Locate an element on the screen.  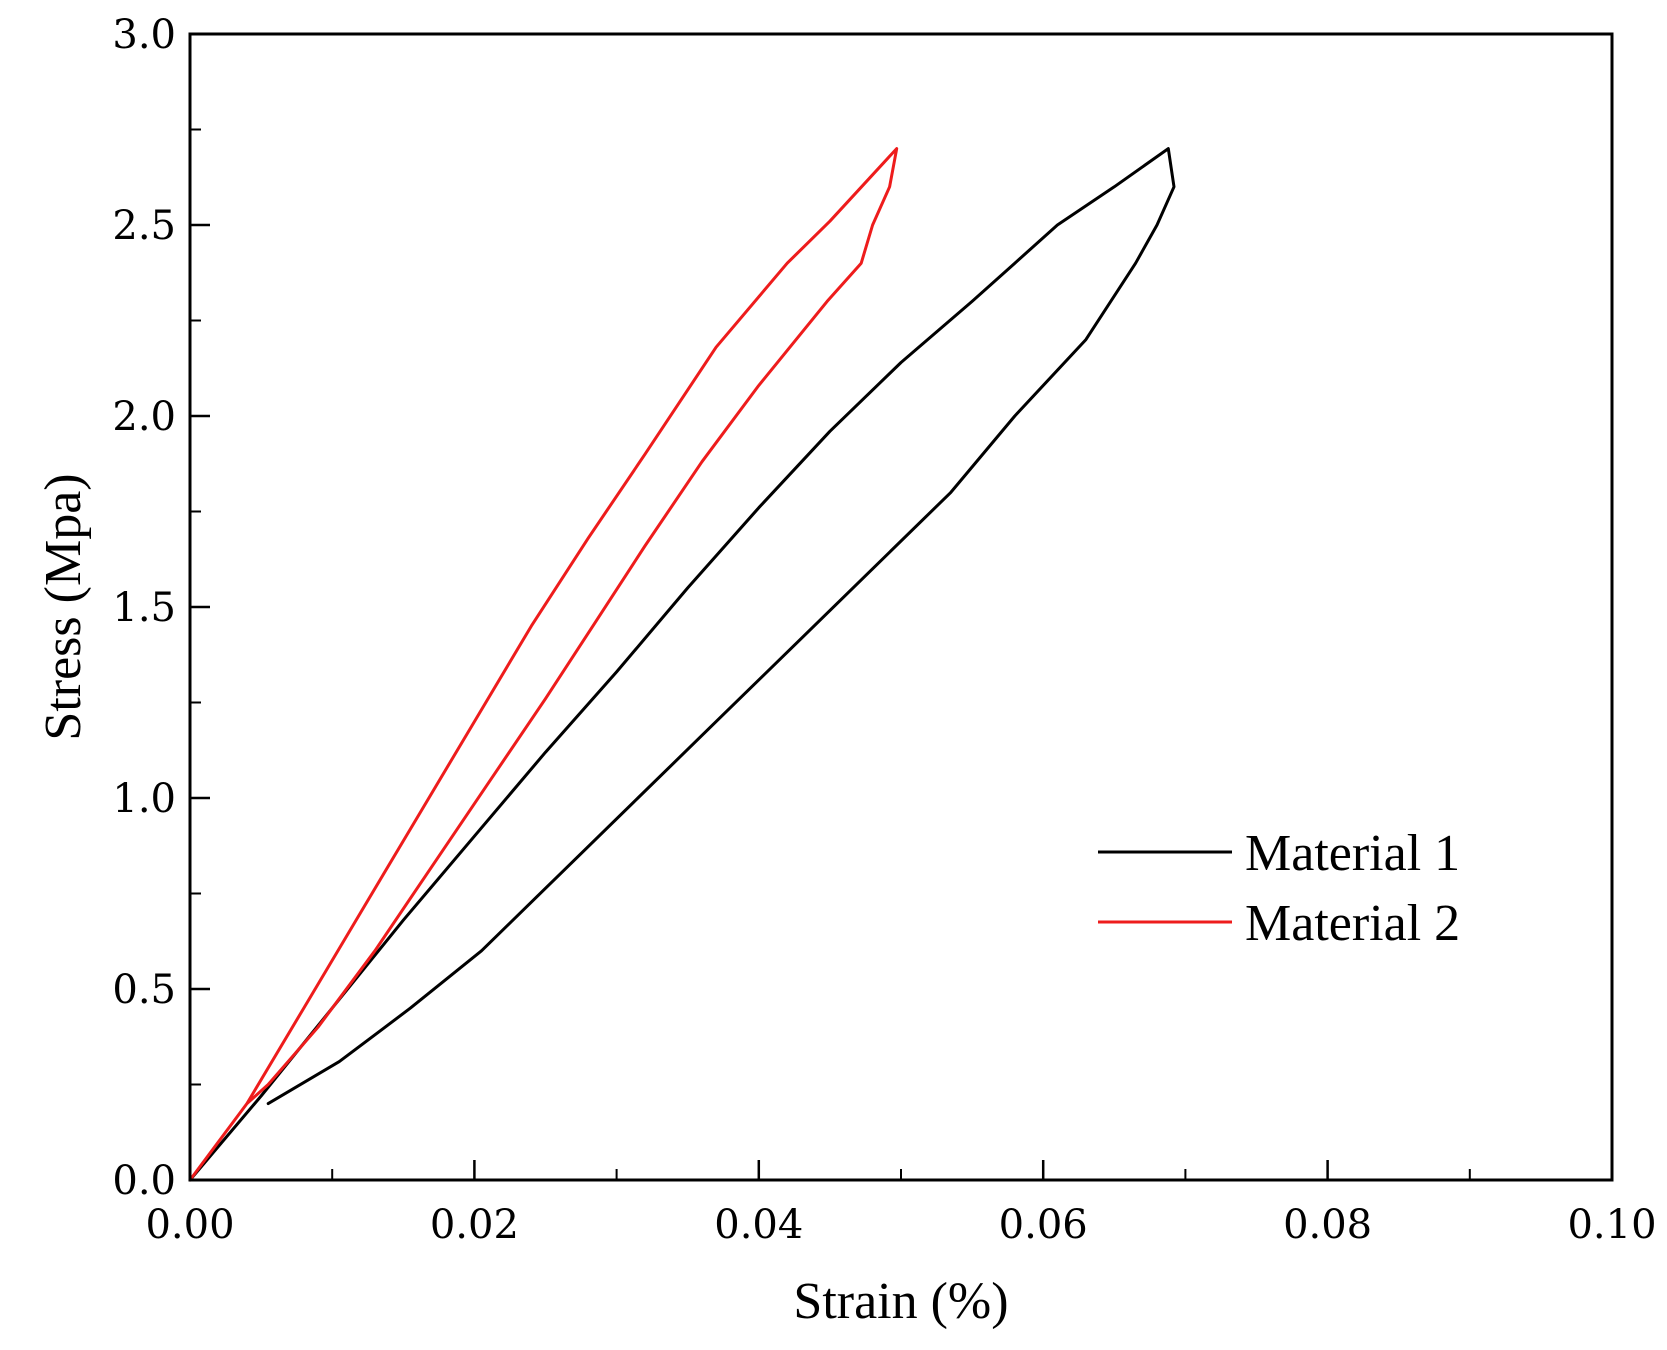
y-tick-labels: 0.0 0.5 1.0 1.5 2.0 2.5 3.0 is located at coordinates (144, 608).